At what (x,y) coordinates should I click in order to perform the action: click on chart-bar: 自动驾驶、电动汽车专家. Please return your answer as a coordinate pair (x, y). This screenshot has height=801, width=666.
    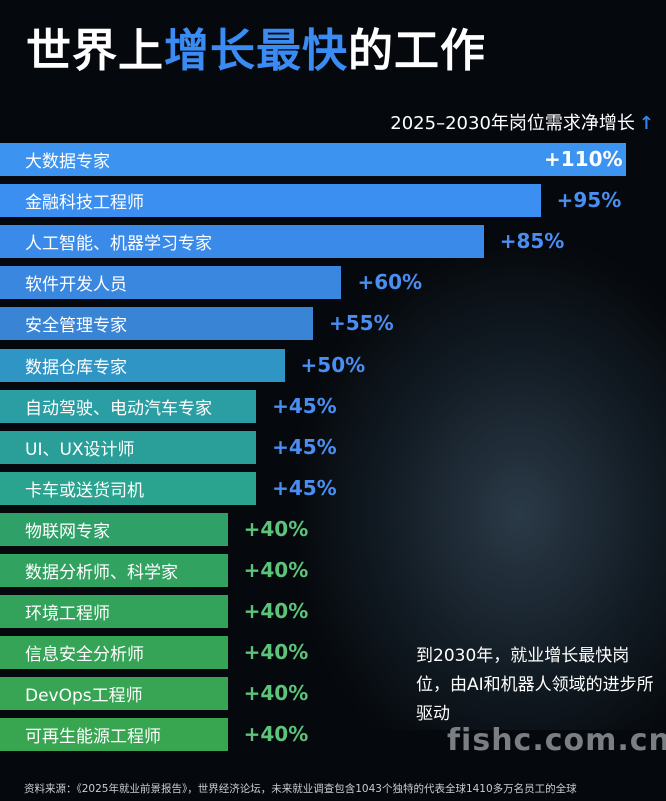
    Looking at the image, I should click on (128, 406).